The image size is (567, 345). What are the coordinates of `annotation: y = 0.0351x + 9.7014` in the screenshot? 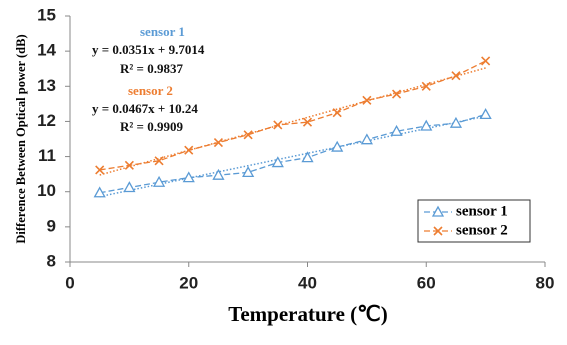 It's located at (148, 49).